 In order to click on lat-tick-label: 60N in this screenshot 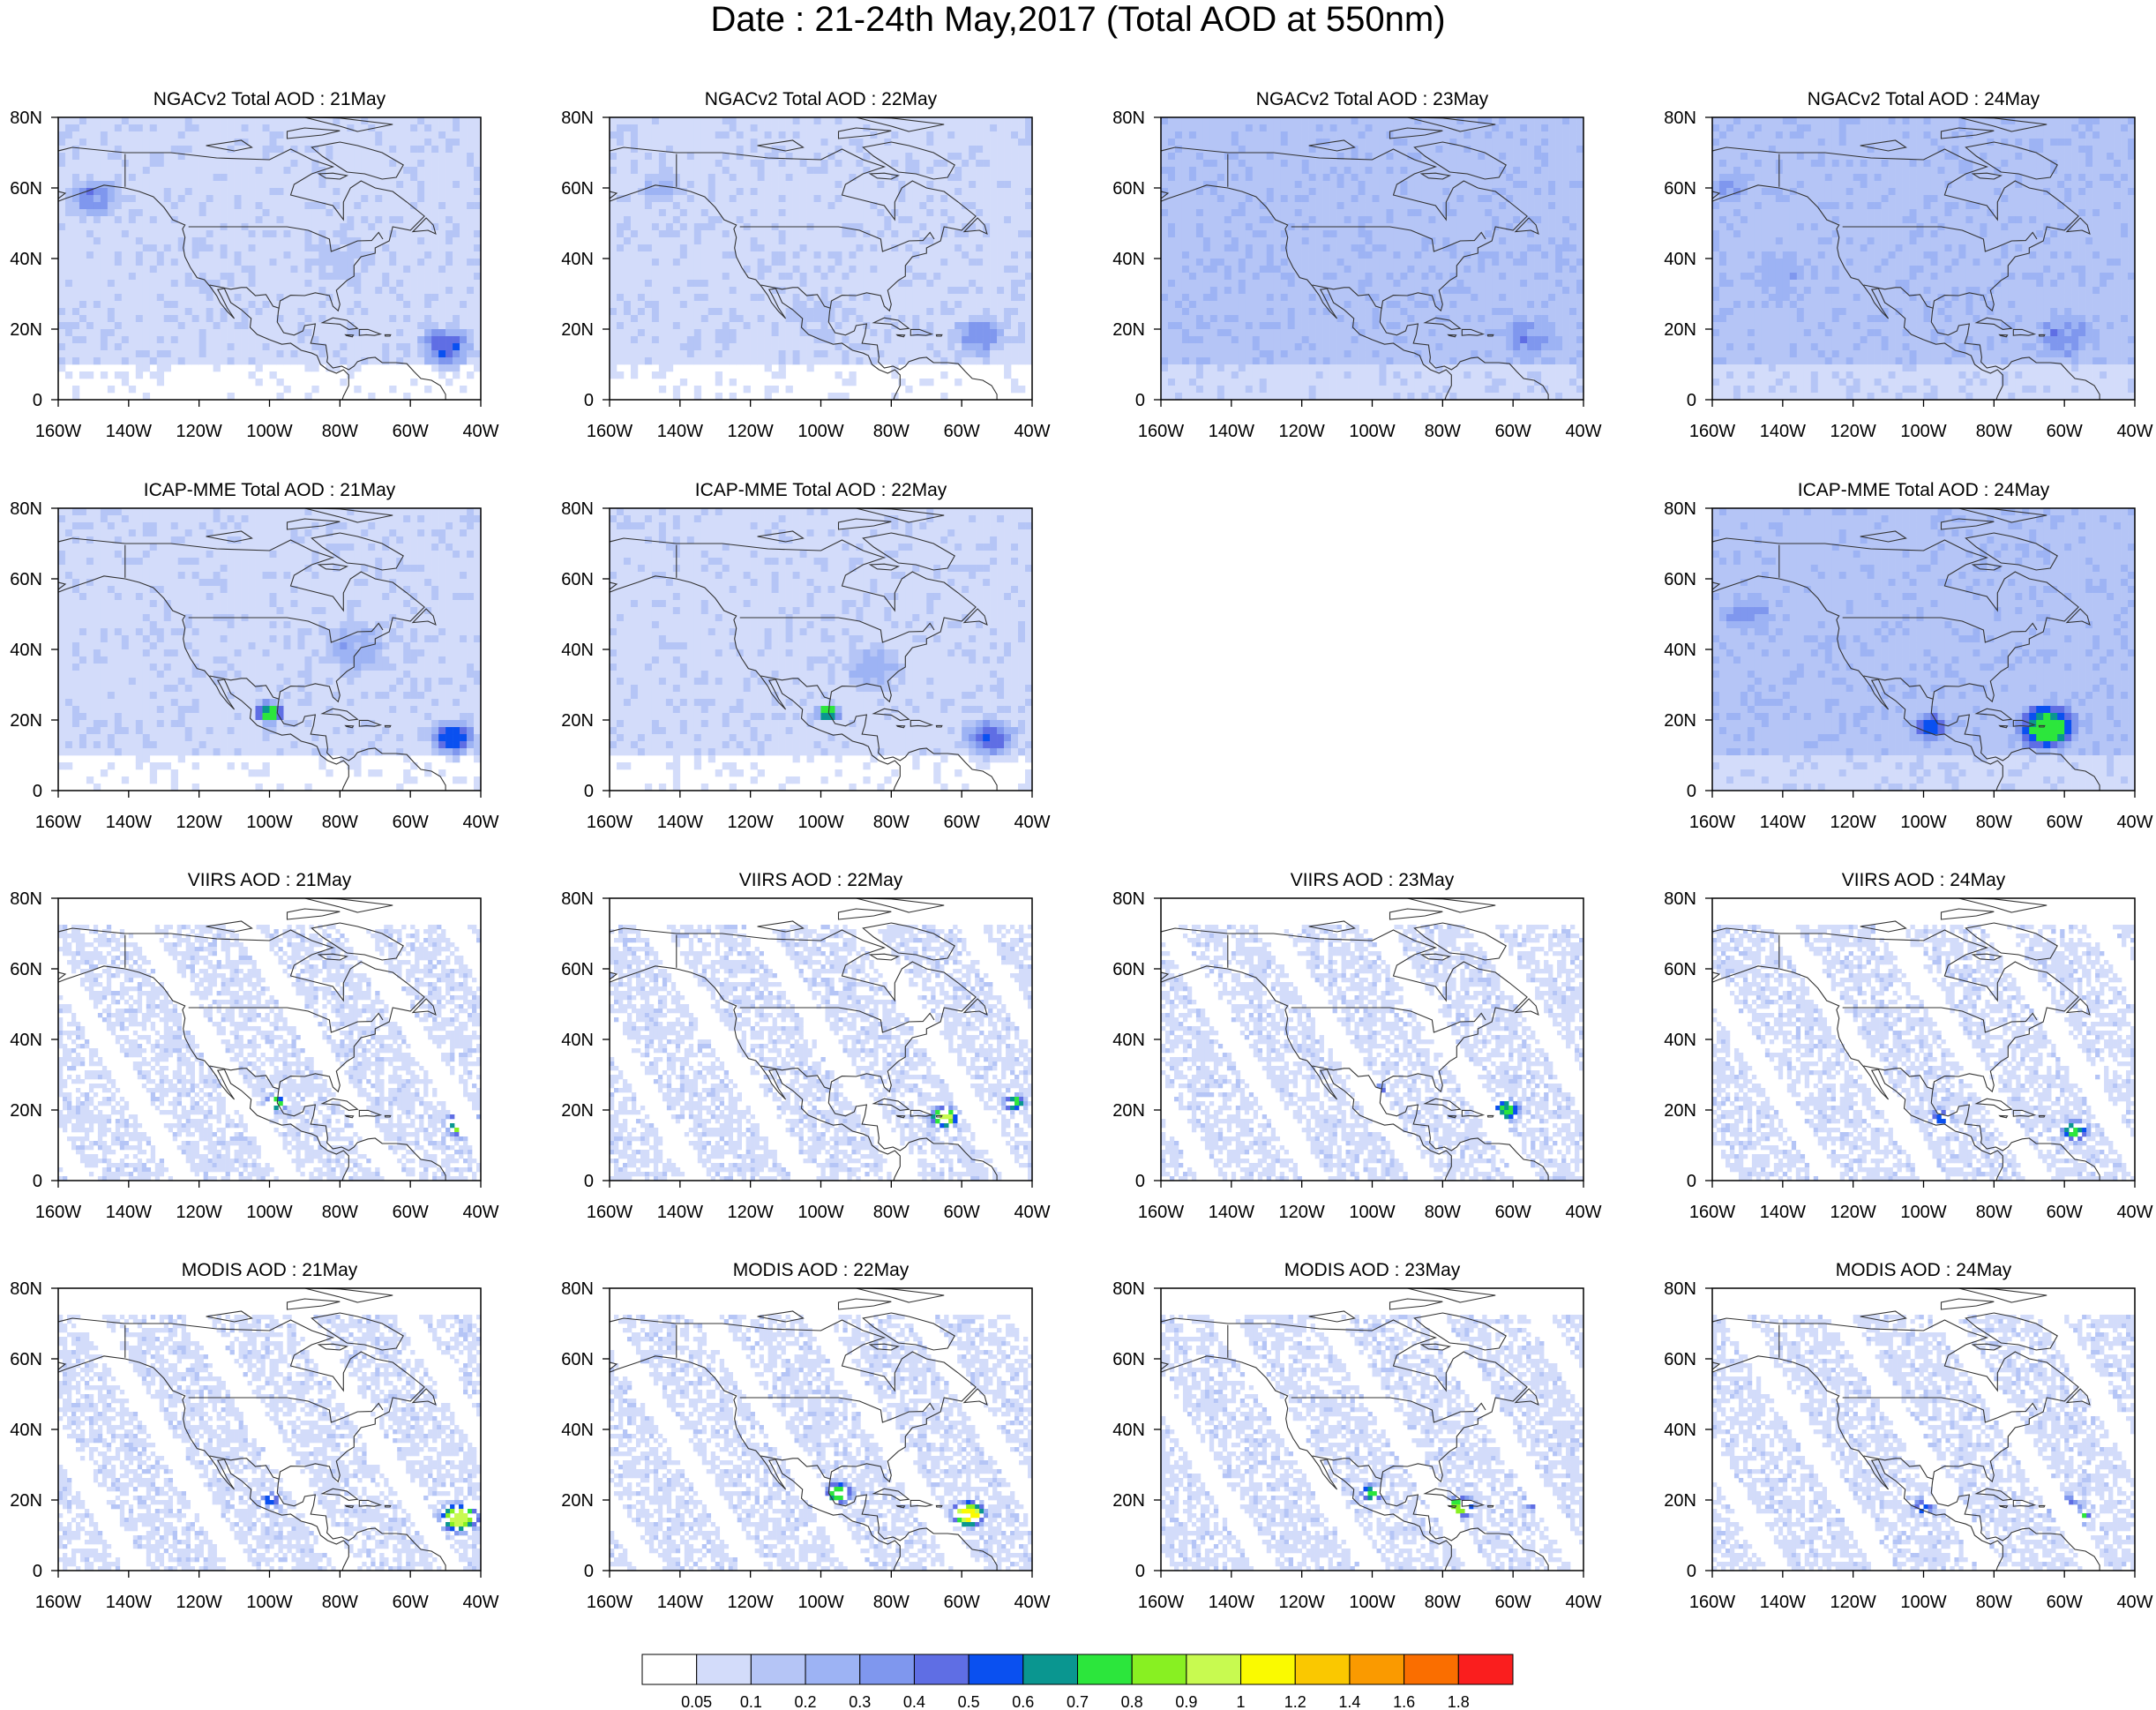, I will do `click(577, 189)`.